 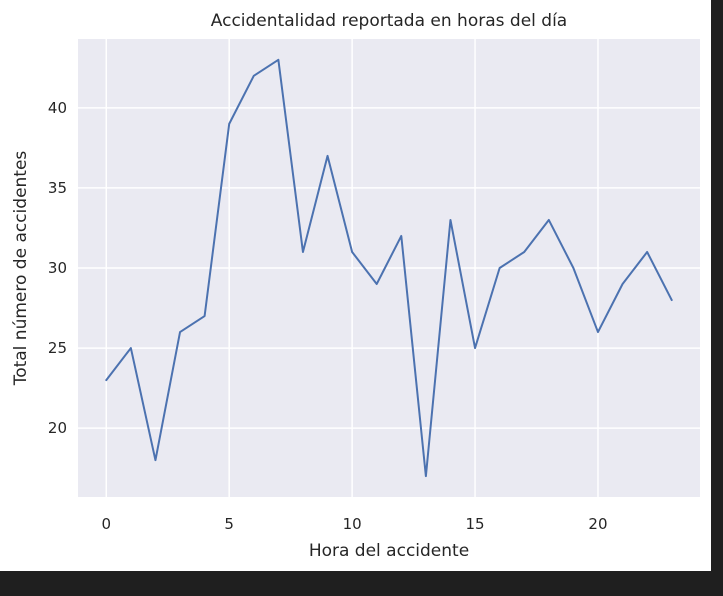 I want to click on y-axis-label: Total número de accidentes, so click(x=21, y=269).